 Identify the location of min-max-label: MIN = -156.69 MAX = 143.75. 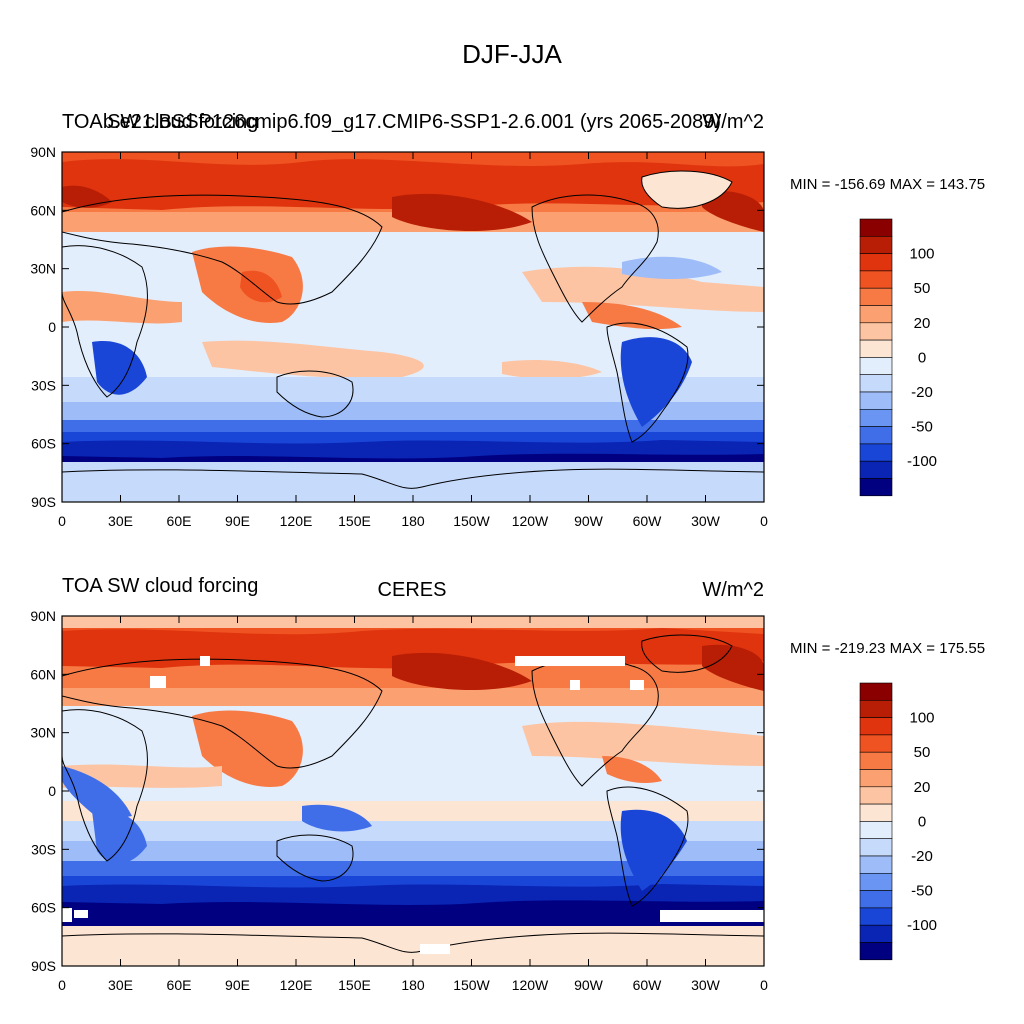
(887, 184).